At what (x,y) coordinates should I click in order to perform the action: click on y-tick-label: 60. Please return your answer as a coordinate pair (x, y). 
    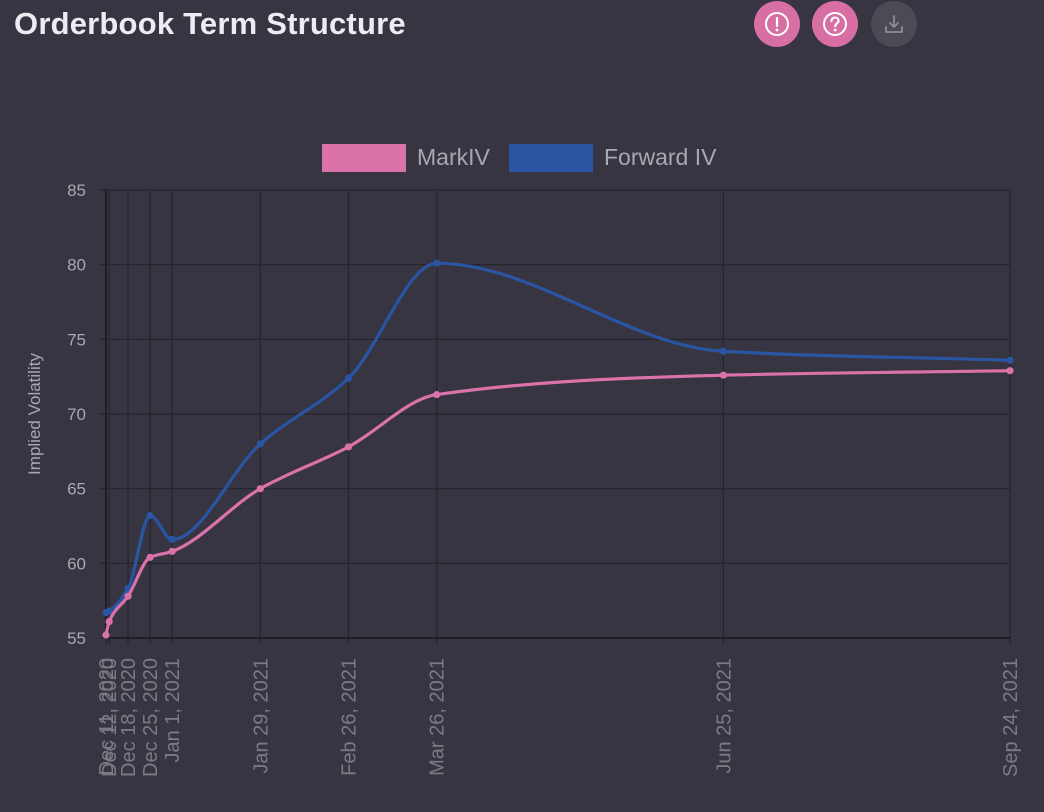
    Looking at the image, I should click on (76, 563).